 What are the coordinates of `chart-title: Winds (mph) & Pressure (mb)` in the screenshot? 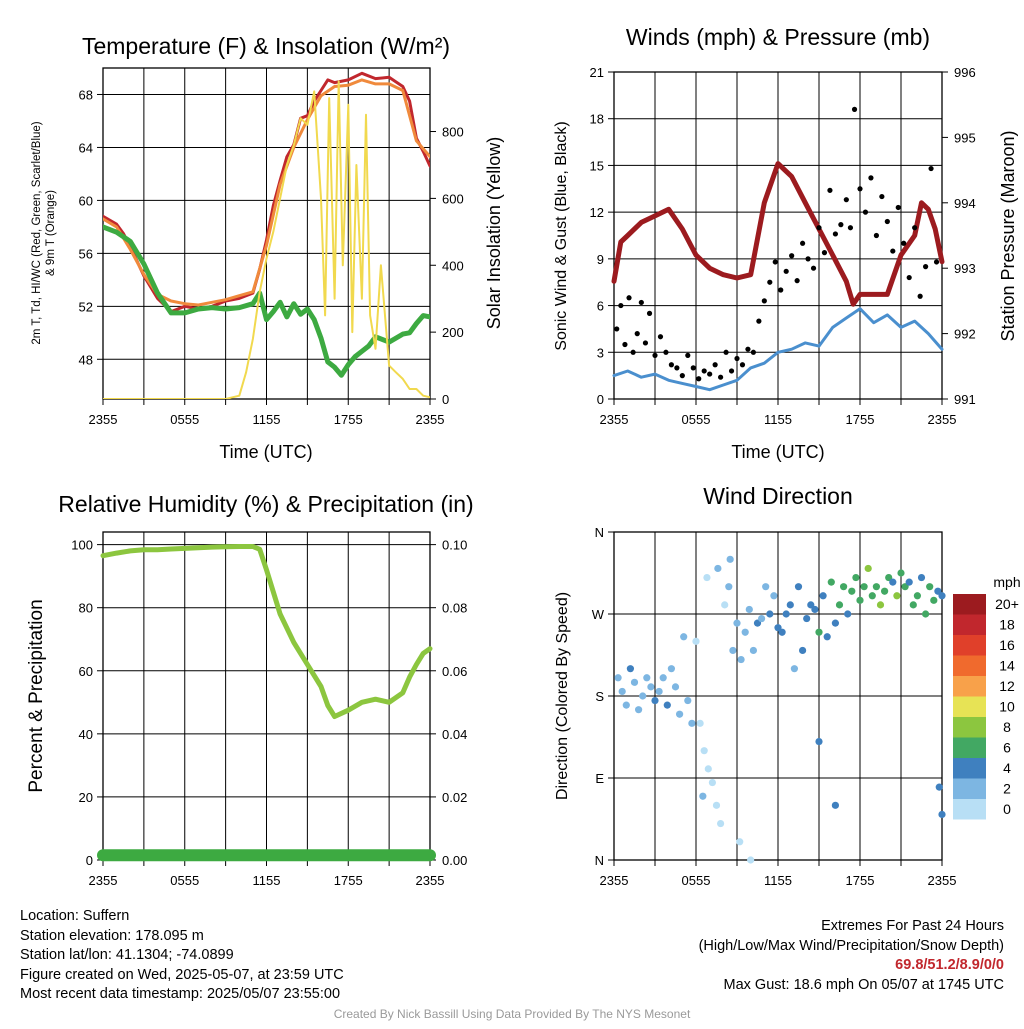 It's located at (778, 37).